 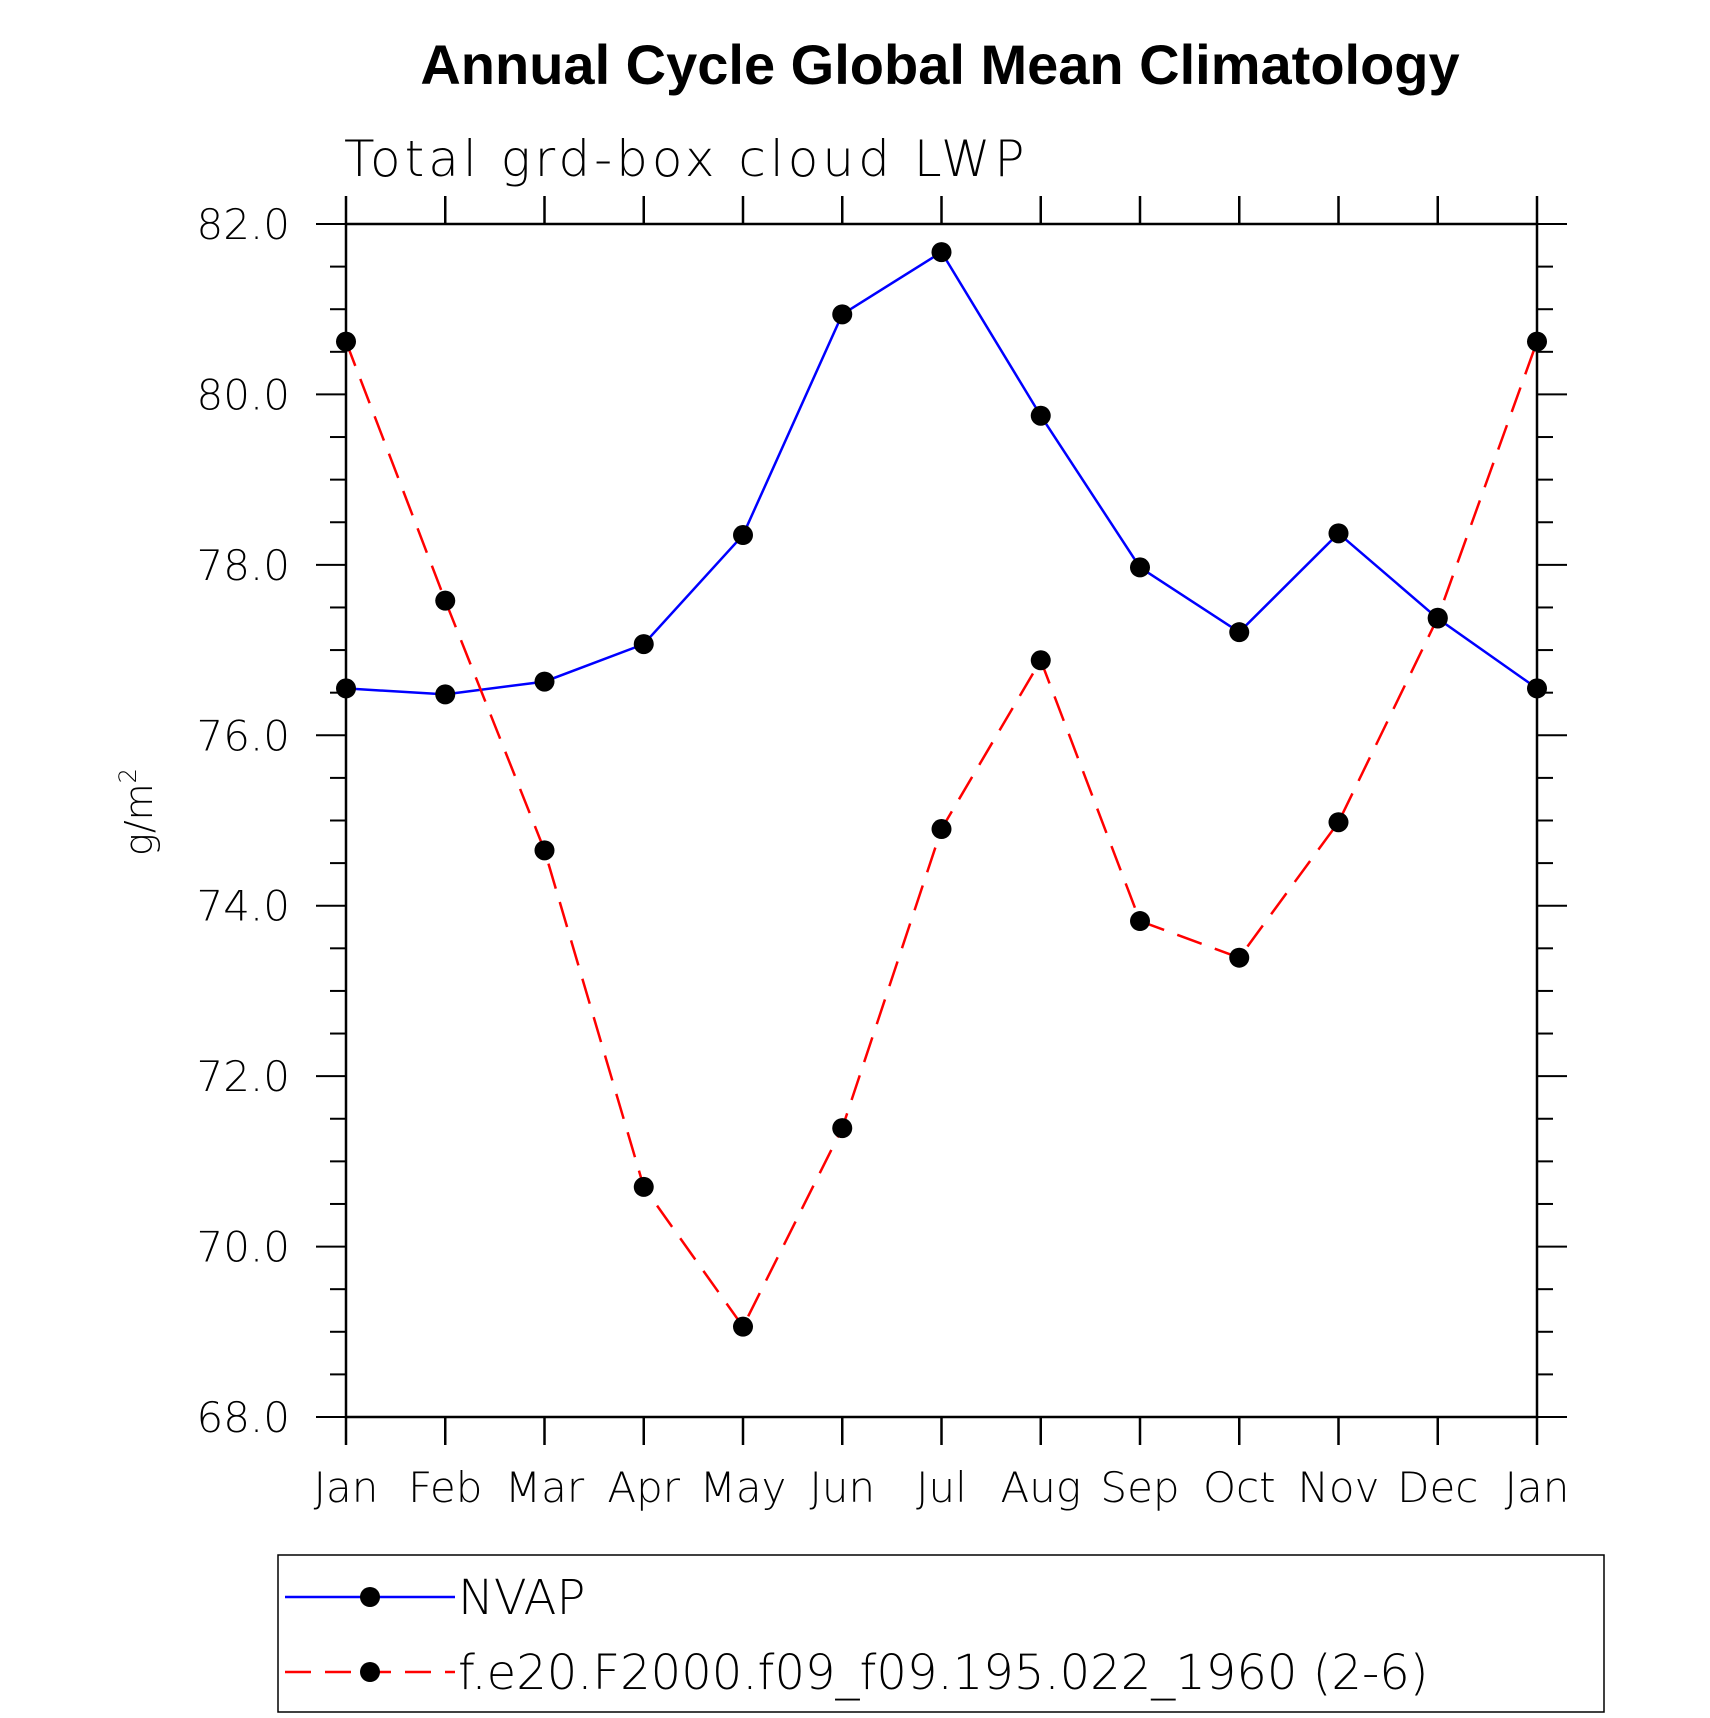 I want to click on y-tick-label: 76.0, so click(x=243, y=735).